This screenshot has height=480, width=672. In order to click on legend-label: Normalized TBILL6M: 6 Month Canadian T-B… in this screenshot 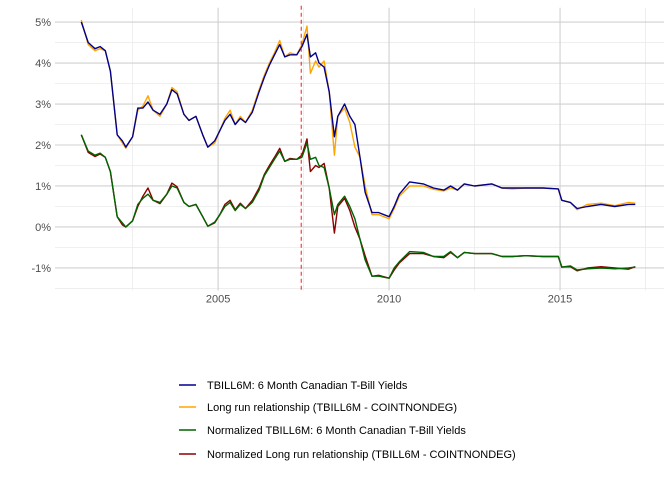, I will do `click(336, 431)`.